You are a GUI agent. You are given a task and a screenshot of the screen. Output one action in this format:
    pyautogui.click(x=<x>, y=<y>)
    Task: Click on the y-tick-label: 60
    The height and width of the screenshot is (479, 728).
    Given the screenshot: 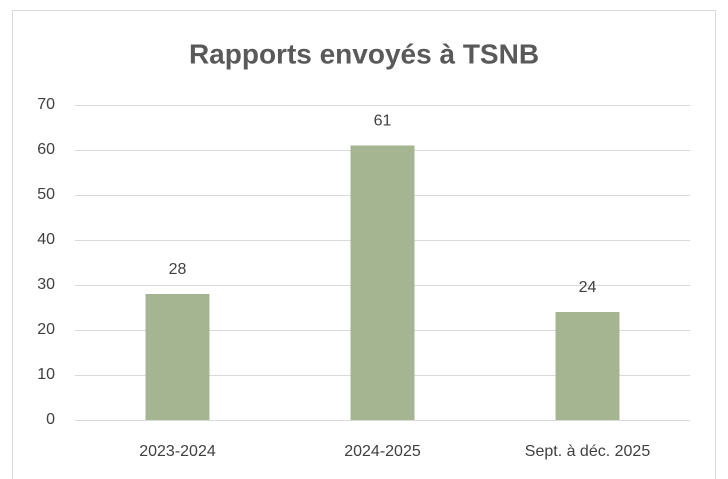 What is the action you would take?
    pyautogui.click(x=46, y=149)
    